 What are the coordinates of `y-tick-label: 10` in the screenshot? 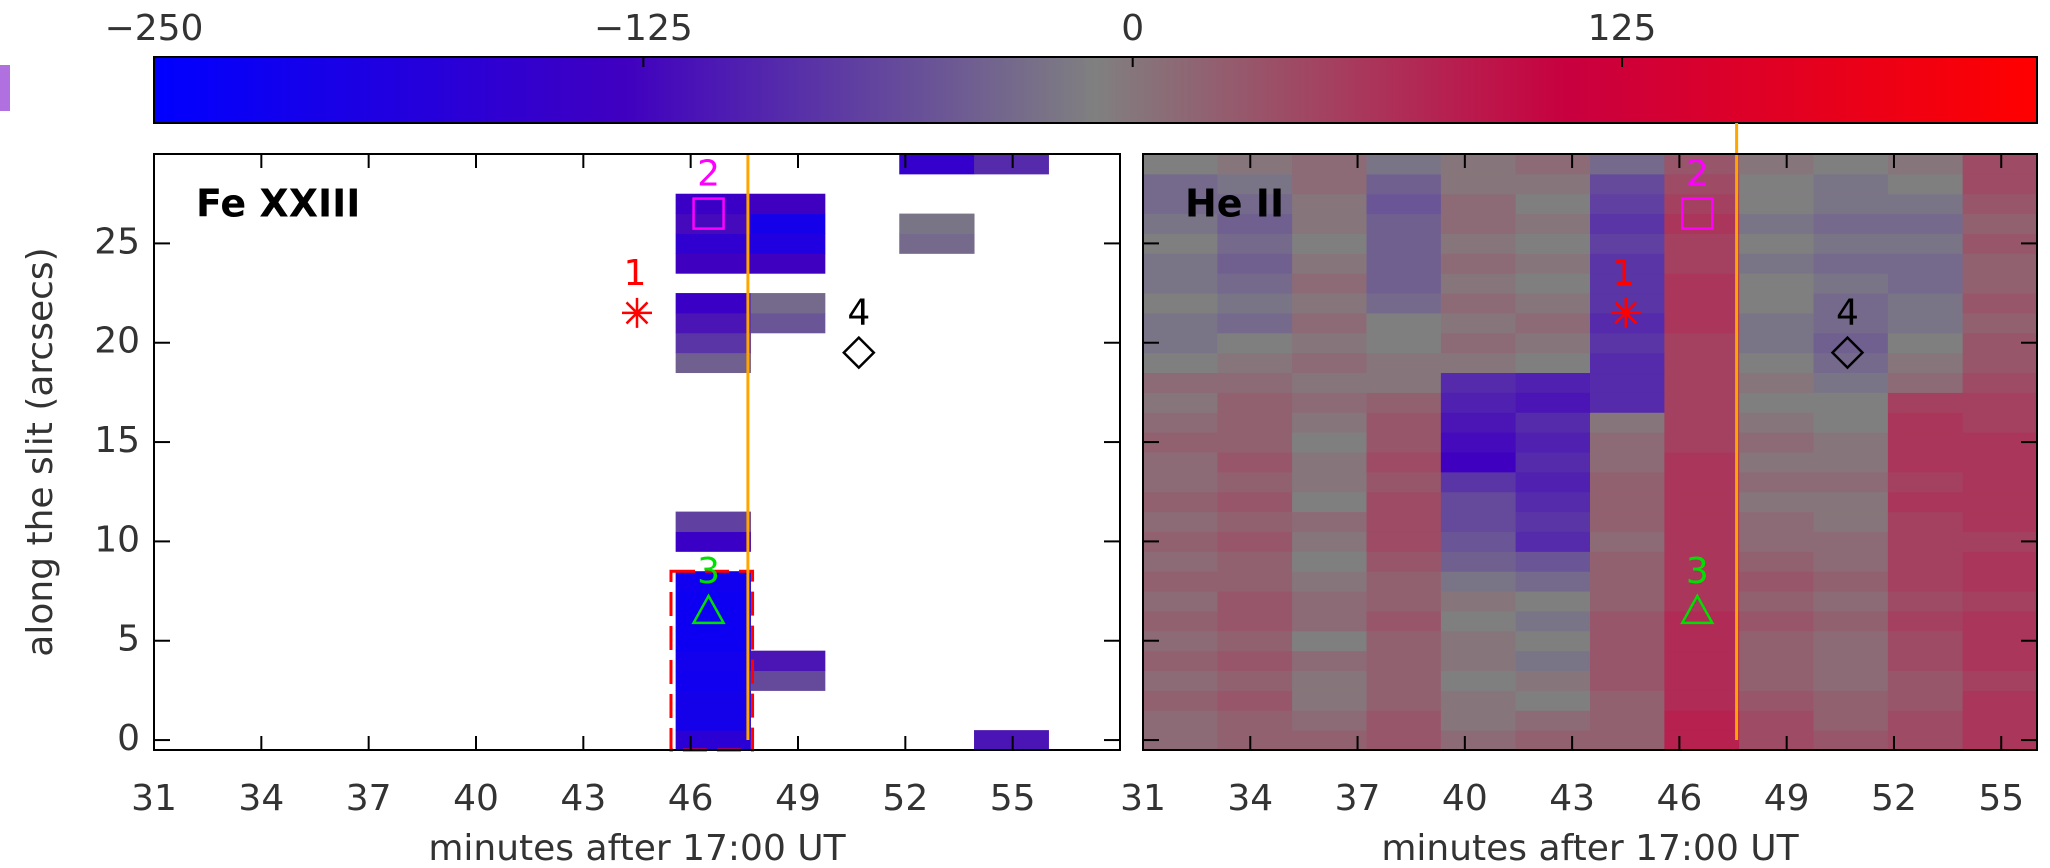 It's located at (117, 539).